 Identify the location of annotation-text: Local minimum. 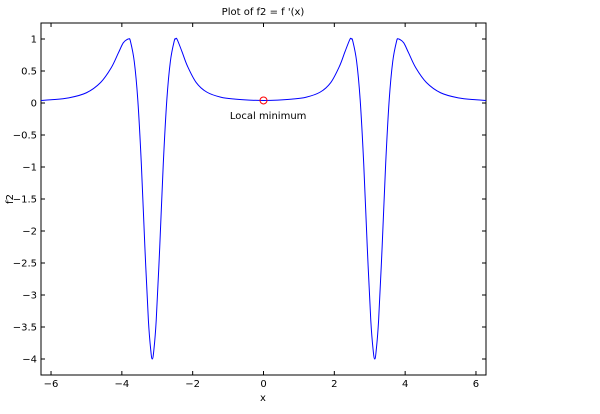
(268, 116).